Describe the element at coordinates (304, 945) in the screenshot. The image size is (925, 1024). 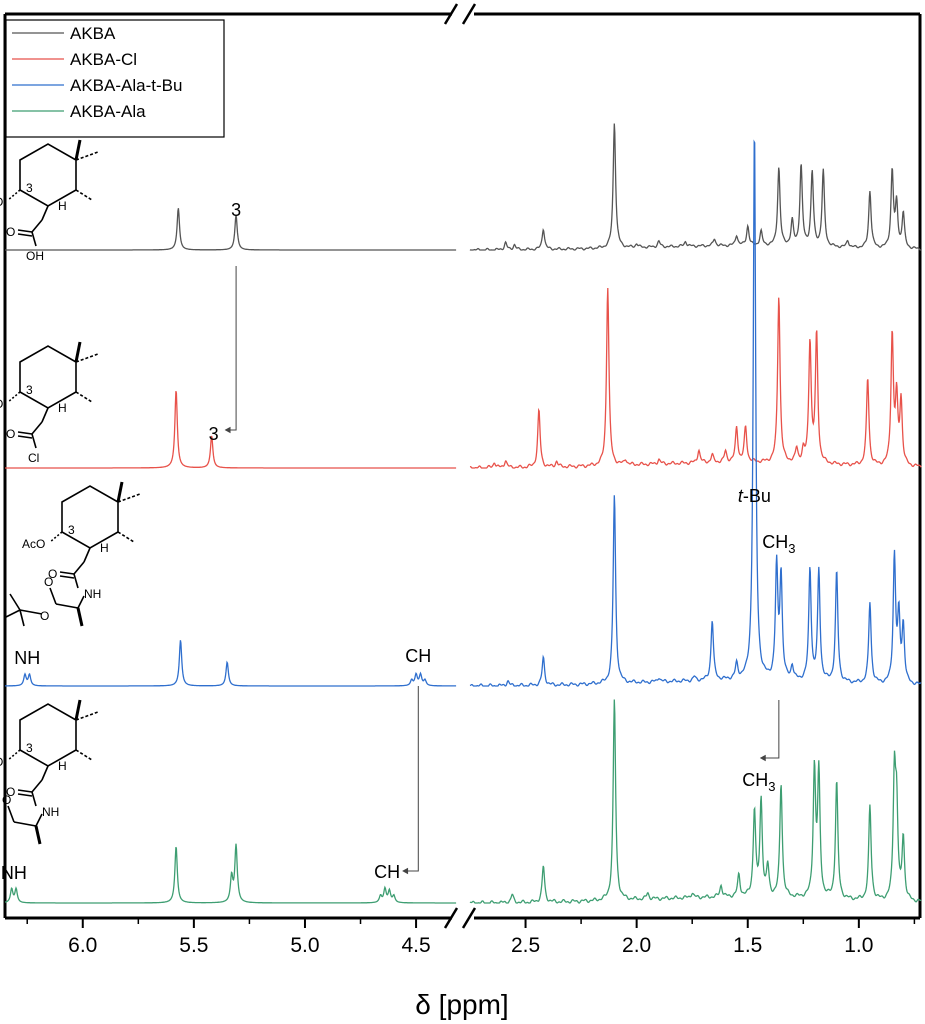
I see `x-tick-label: 5.0` at that location.